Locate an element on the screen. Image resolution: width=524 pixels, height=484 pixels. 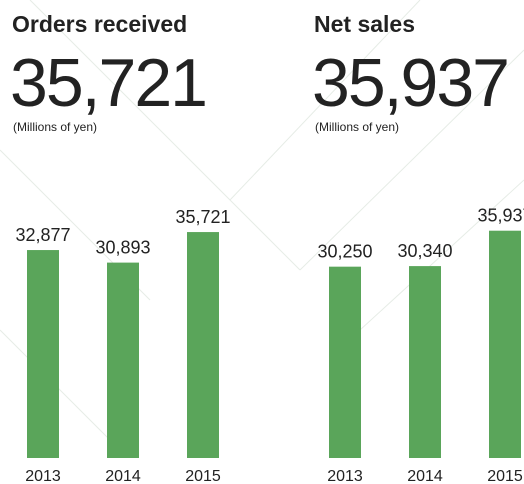
value-label: 32,877 is located at coordinates (42, 235).